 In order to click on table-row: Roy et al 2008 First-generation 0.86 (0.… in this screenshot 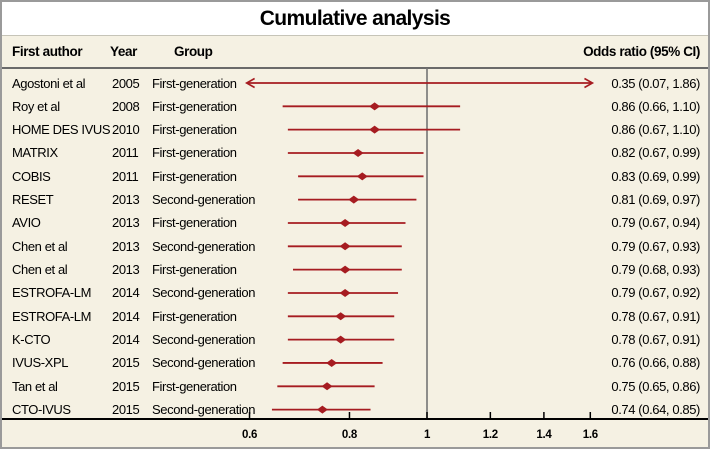, I will do `click(355, 106)`.